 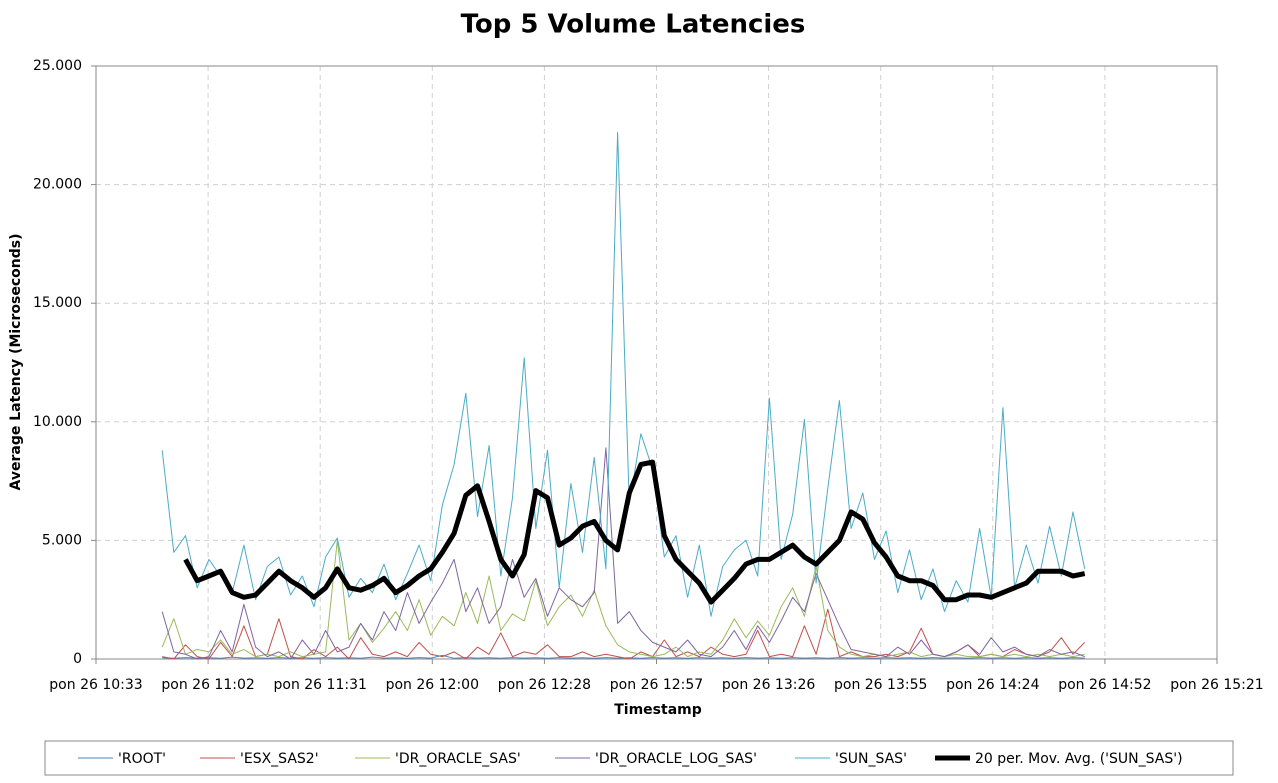 I want to click on x-tick-label: pon 26 10:33, so click(x=95, y=685).